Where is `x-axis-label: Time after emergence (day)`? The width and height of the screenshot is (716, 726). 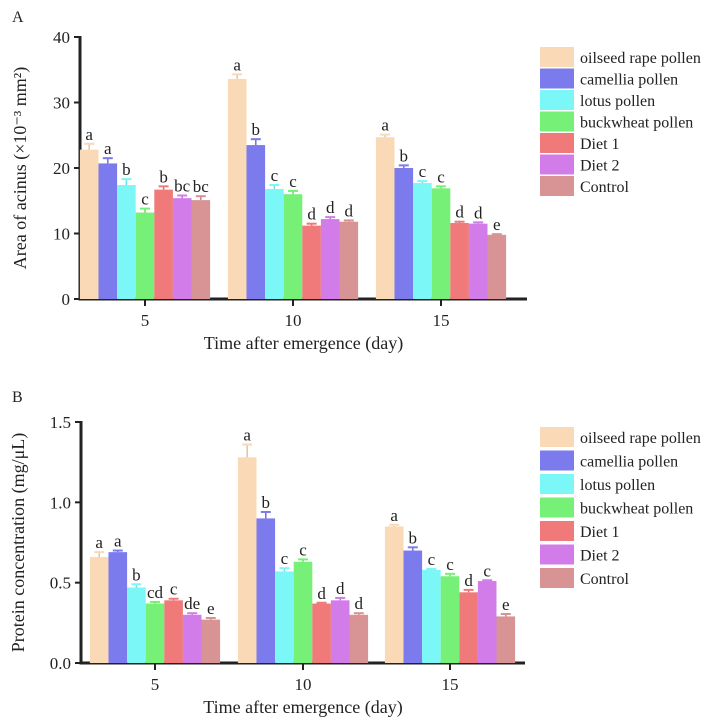
x-axis-label: Time after emergence (day) is located at coordinates (303, 343).